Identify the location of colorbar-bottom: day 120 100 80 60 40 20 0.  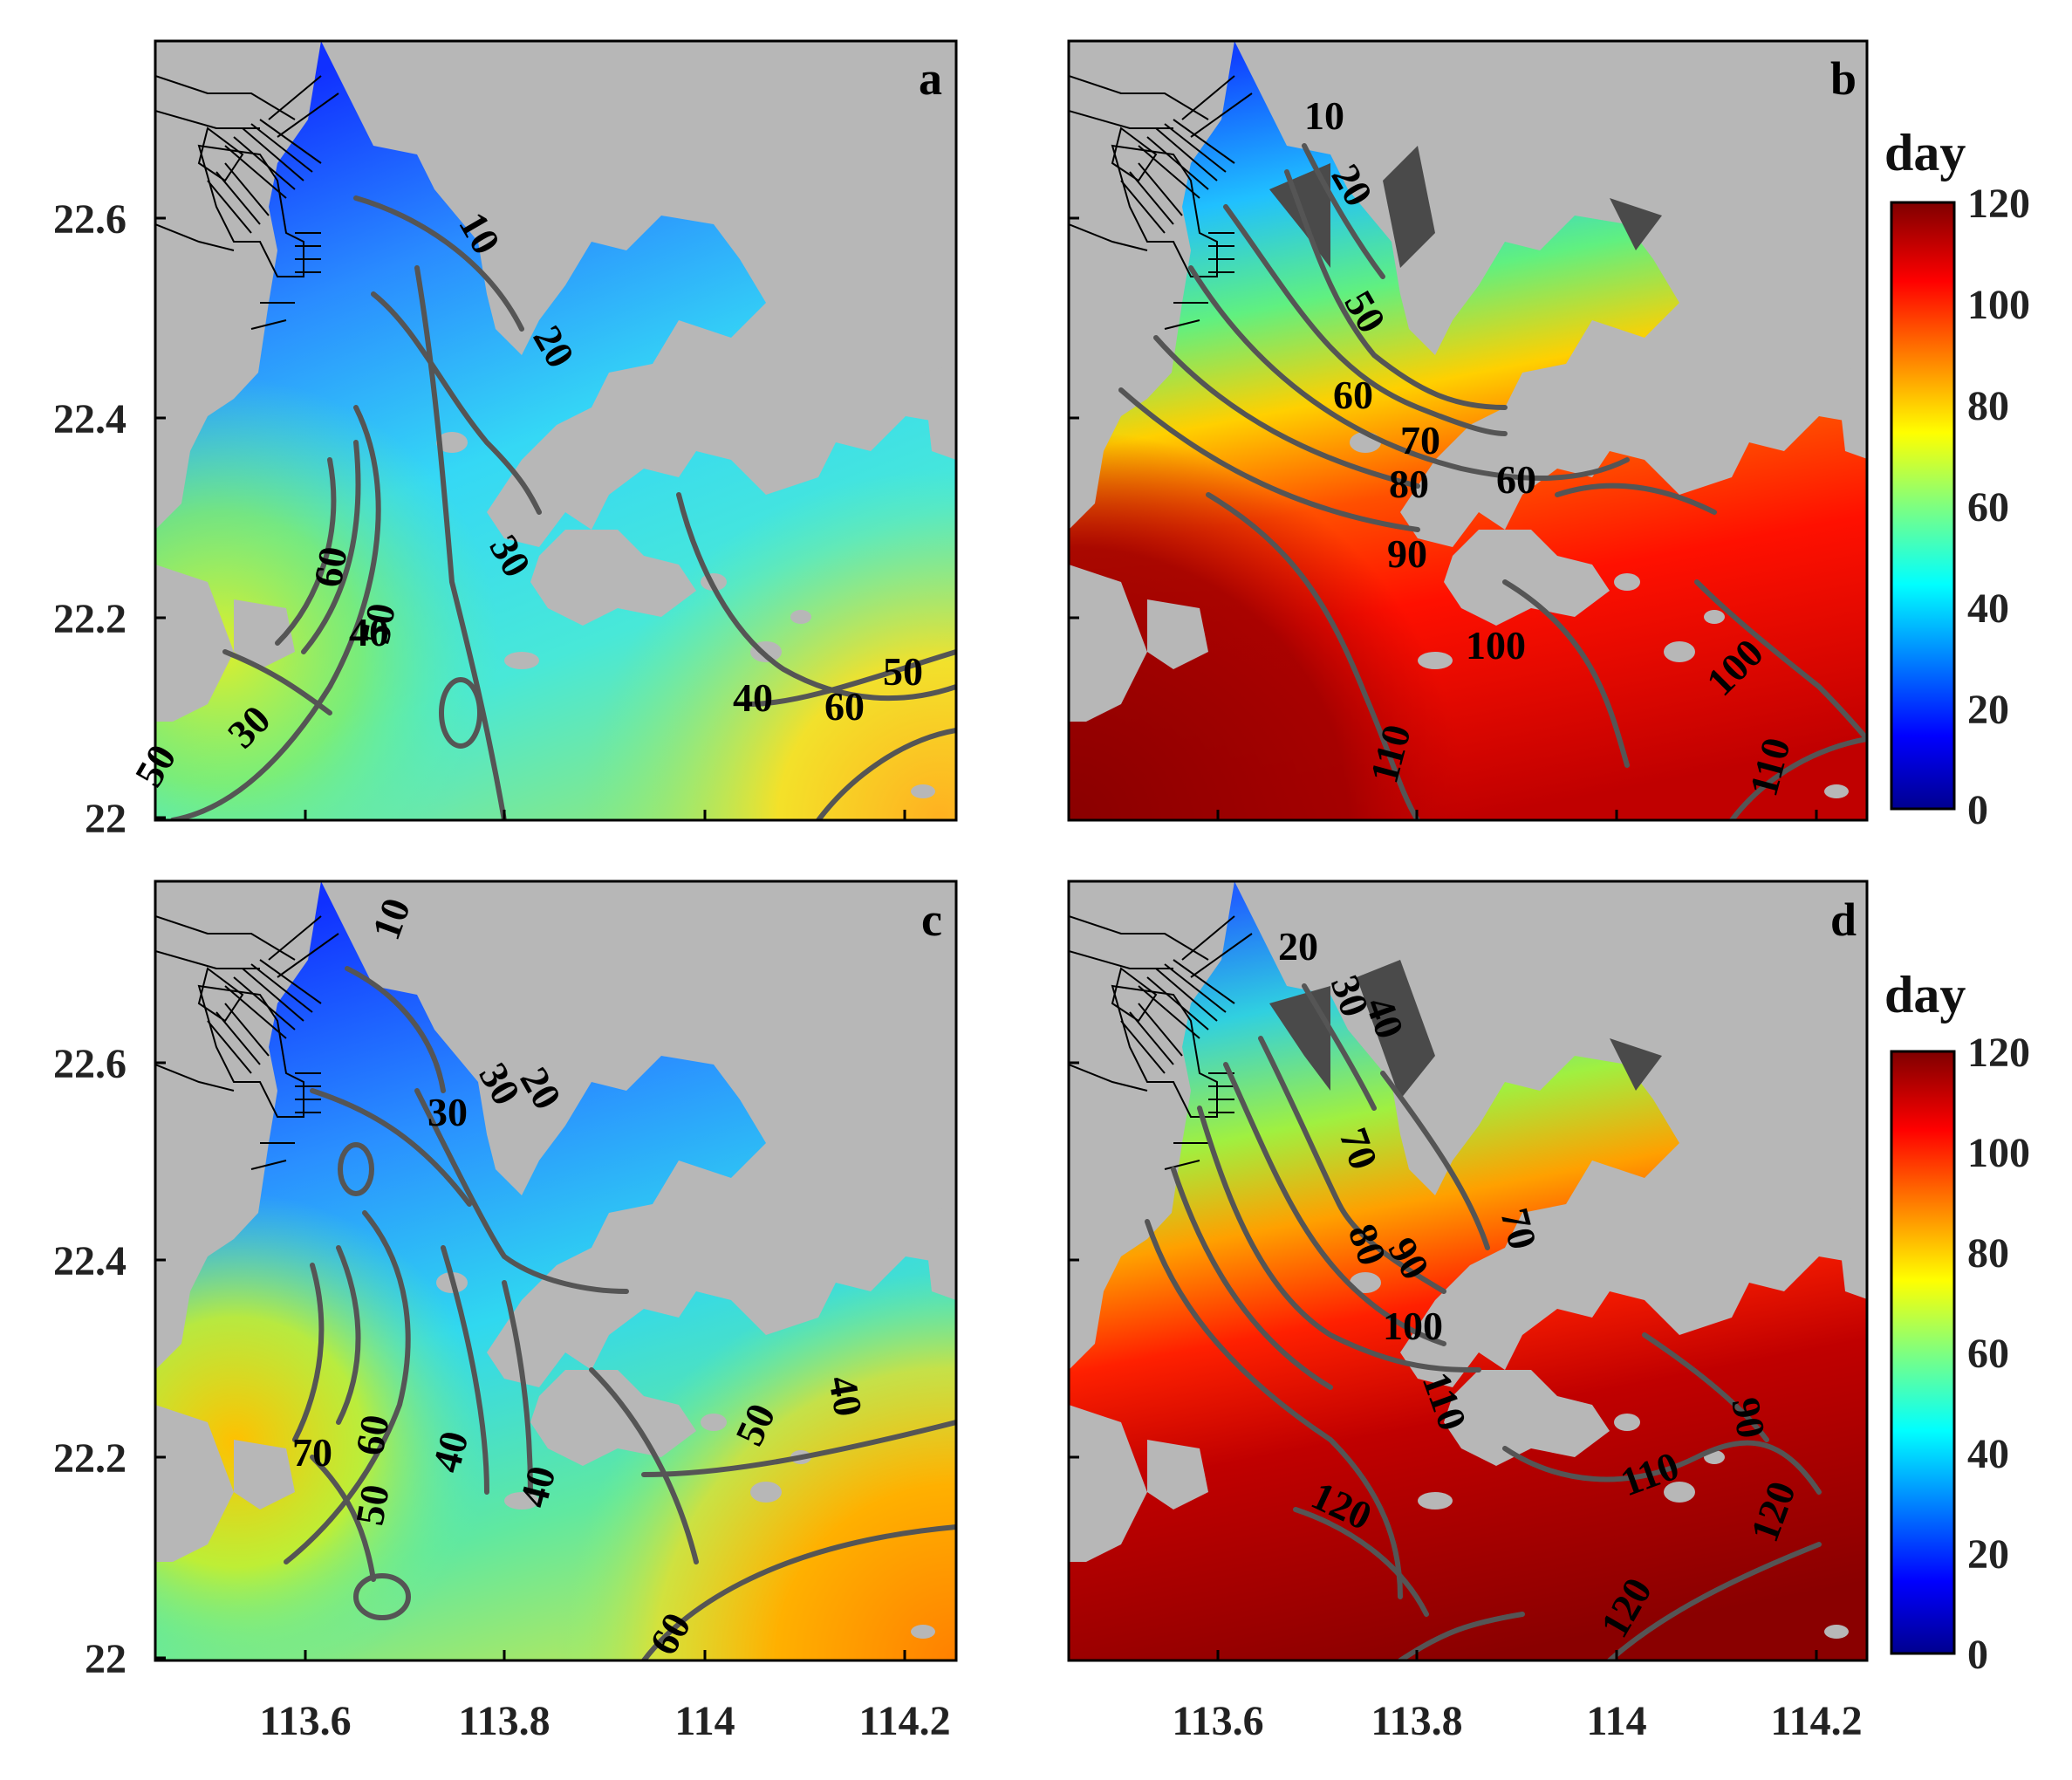
(1957, 1322).